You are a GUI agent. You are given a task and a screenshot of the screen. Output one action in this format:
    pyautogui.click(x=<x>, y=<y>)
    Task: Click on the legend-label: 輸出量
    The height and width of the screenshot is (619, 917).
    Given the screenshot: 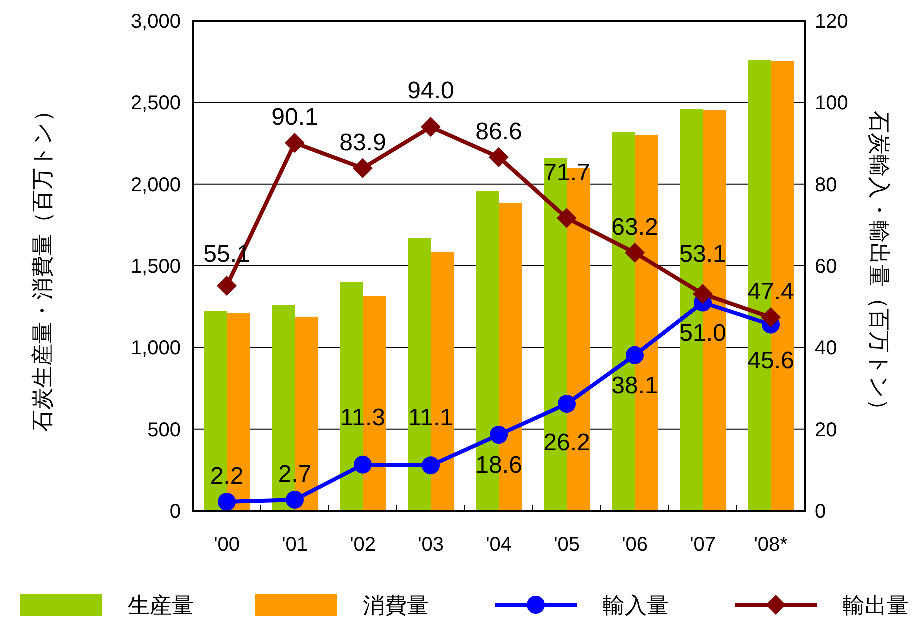 What is the action you would take?
    pyautogui.click(x=876, y=605)
    